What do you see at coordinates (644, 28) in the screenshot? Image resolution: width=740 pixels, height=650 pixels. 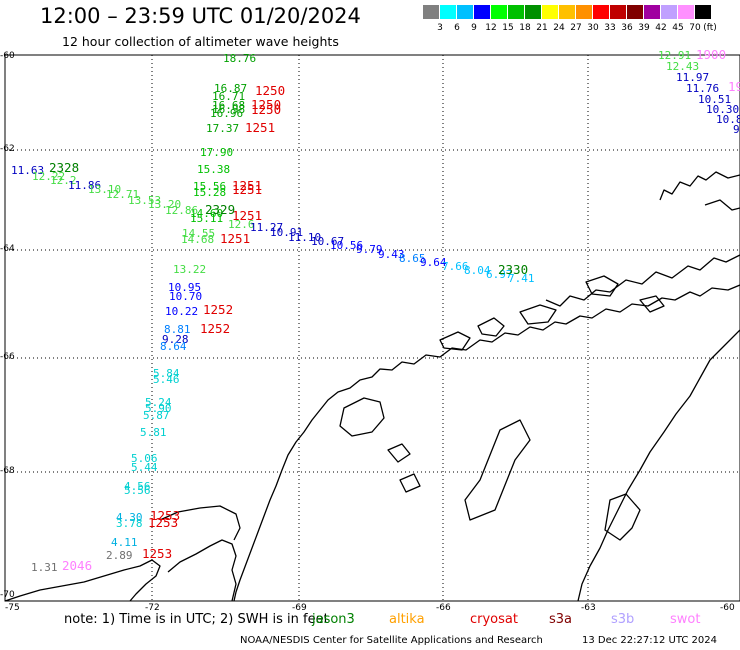 I see `scale-label: 39` at bounding box center [644, 28].